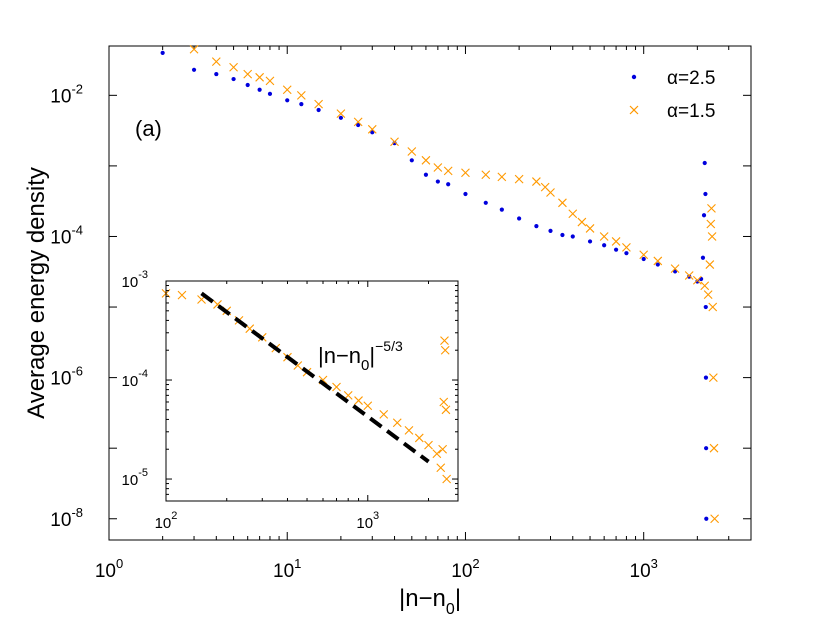 This screenshot has height=629, width=830. Describe the element at coordinates (634, 110) in the screenshot. I see `legend-marker-x` at that location.